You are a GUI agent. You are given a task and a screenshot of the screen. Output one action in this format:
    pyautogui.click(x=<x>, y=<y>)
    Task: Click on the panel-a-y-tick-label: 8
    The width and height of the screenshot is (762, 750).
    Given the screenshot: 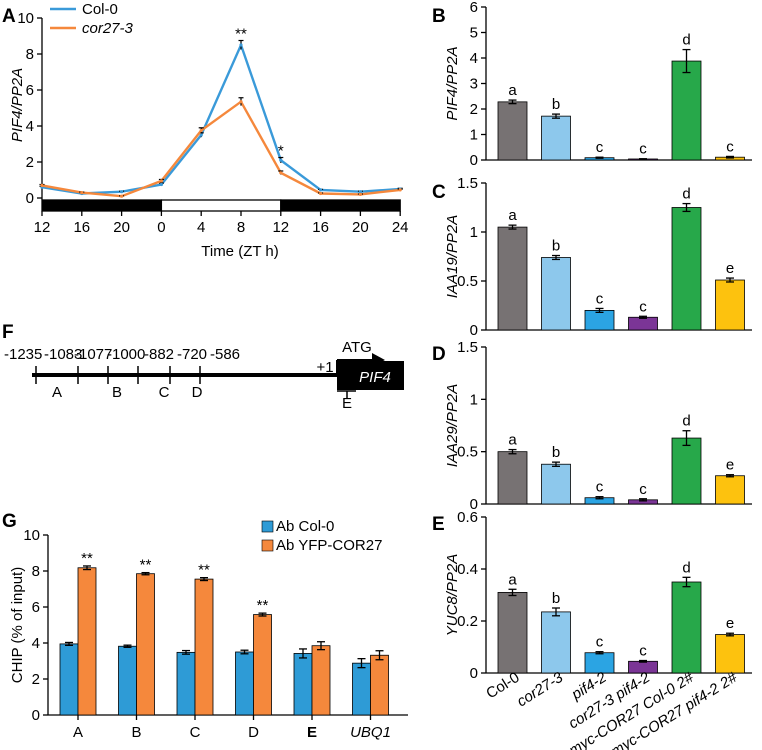 What is the action you would take?
    pyautogui.click(x=30, y=54)
    